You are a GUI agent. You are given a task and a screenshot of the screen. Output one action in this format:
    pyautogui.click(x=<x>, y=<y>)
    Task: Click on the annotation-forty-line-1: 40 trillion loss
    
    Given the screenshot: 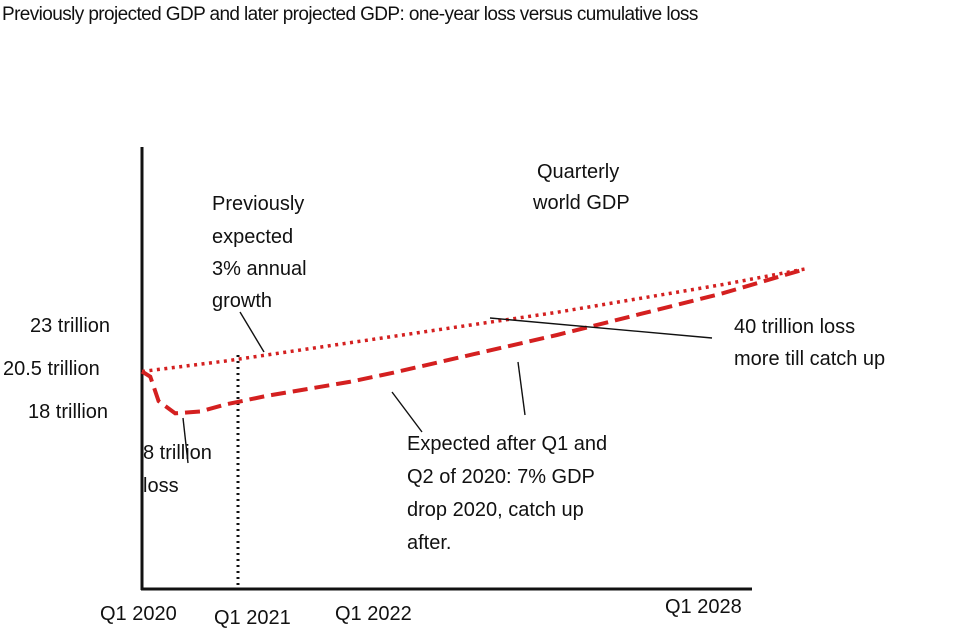 What is the action you would take?
    pyautogui.click(x=794, y=327)
    